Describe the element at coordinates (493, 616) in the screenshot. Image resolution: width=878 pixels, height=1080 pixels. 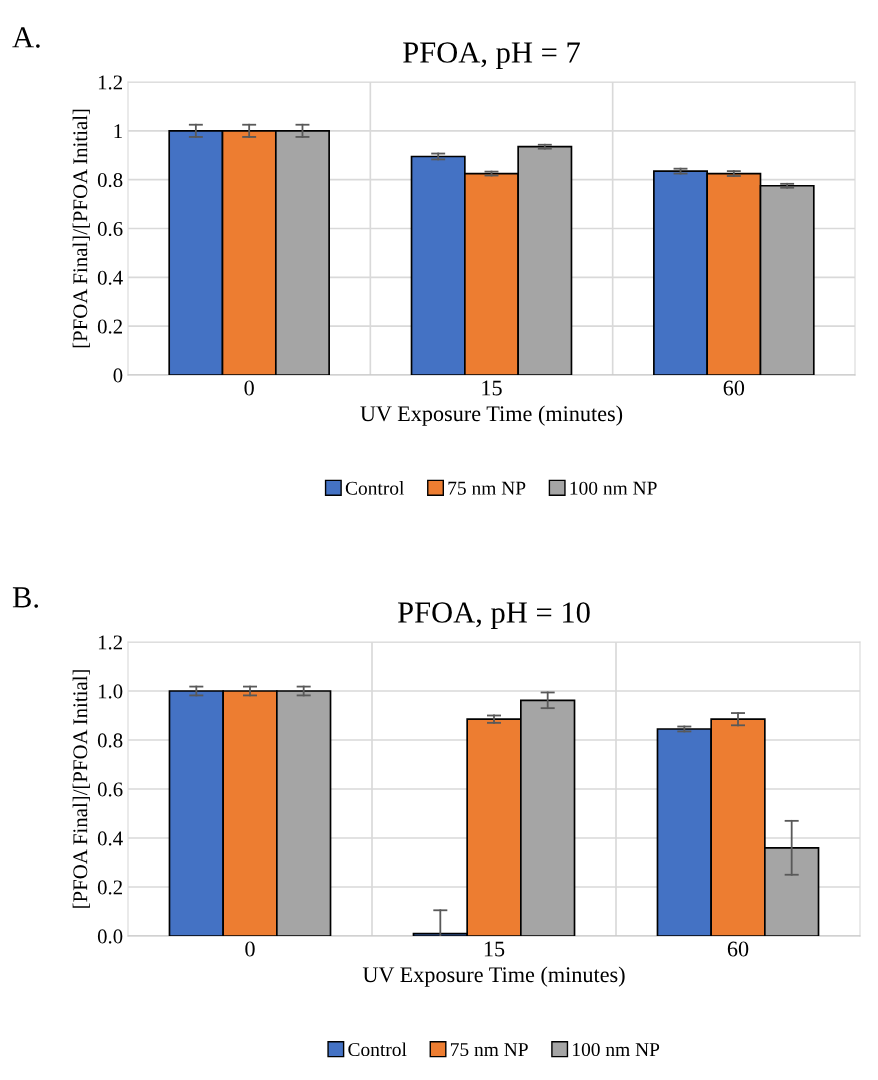
I see `chart-title: PFOA, pH = 10` at that location.